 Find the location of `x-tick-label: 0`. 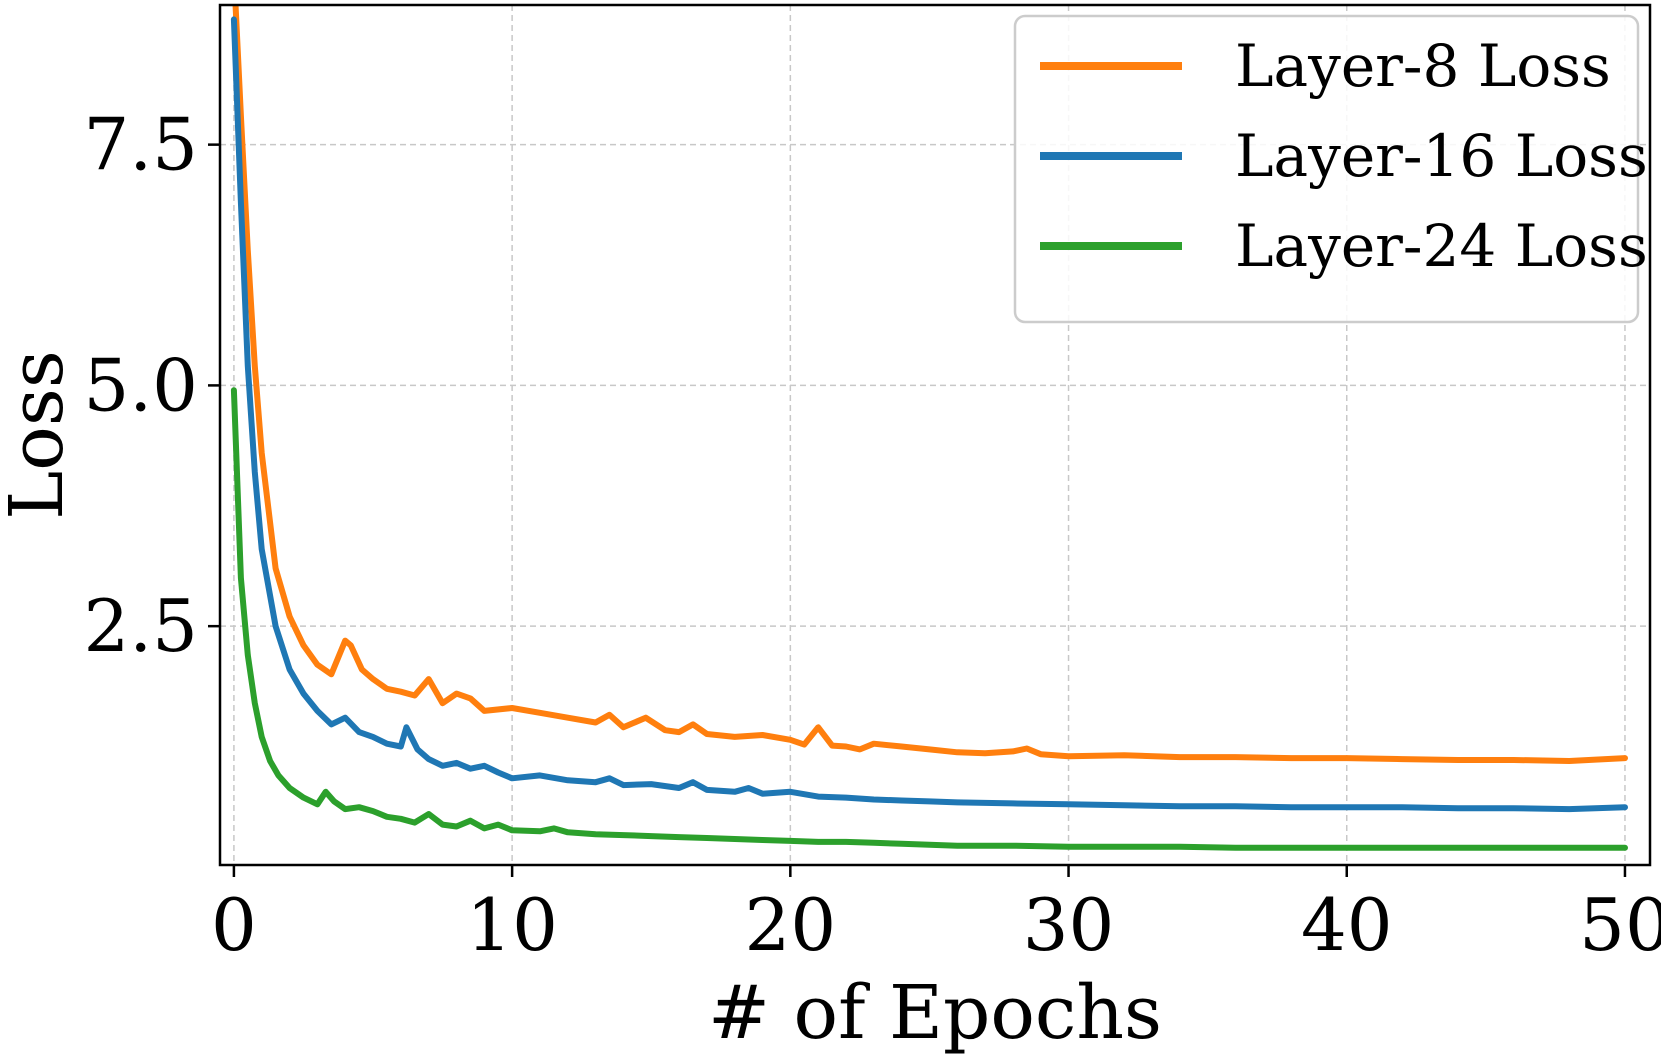

x-tick-label: 0 is located at coordinates (234, 925).